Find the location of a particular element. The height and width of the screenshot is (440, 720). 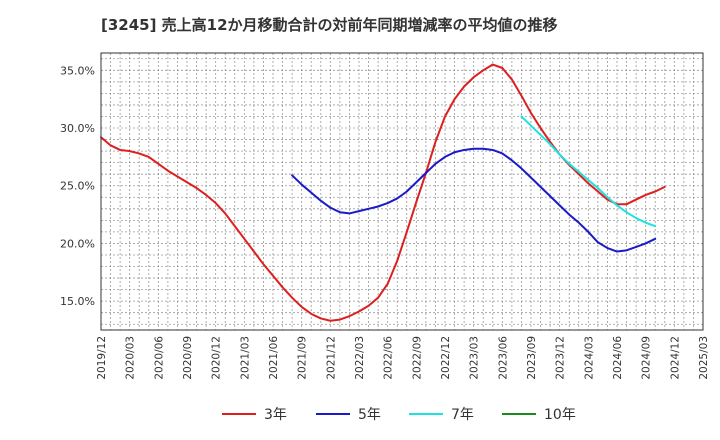

legend-label: 5年 is located at coordinates (369, 415).